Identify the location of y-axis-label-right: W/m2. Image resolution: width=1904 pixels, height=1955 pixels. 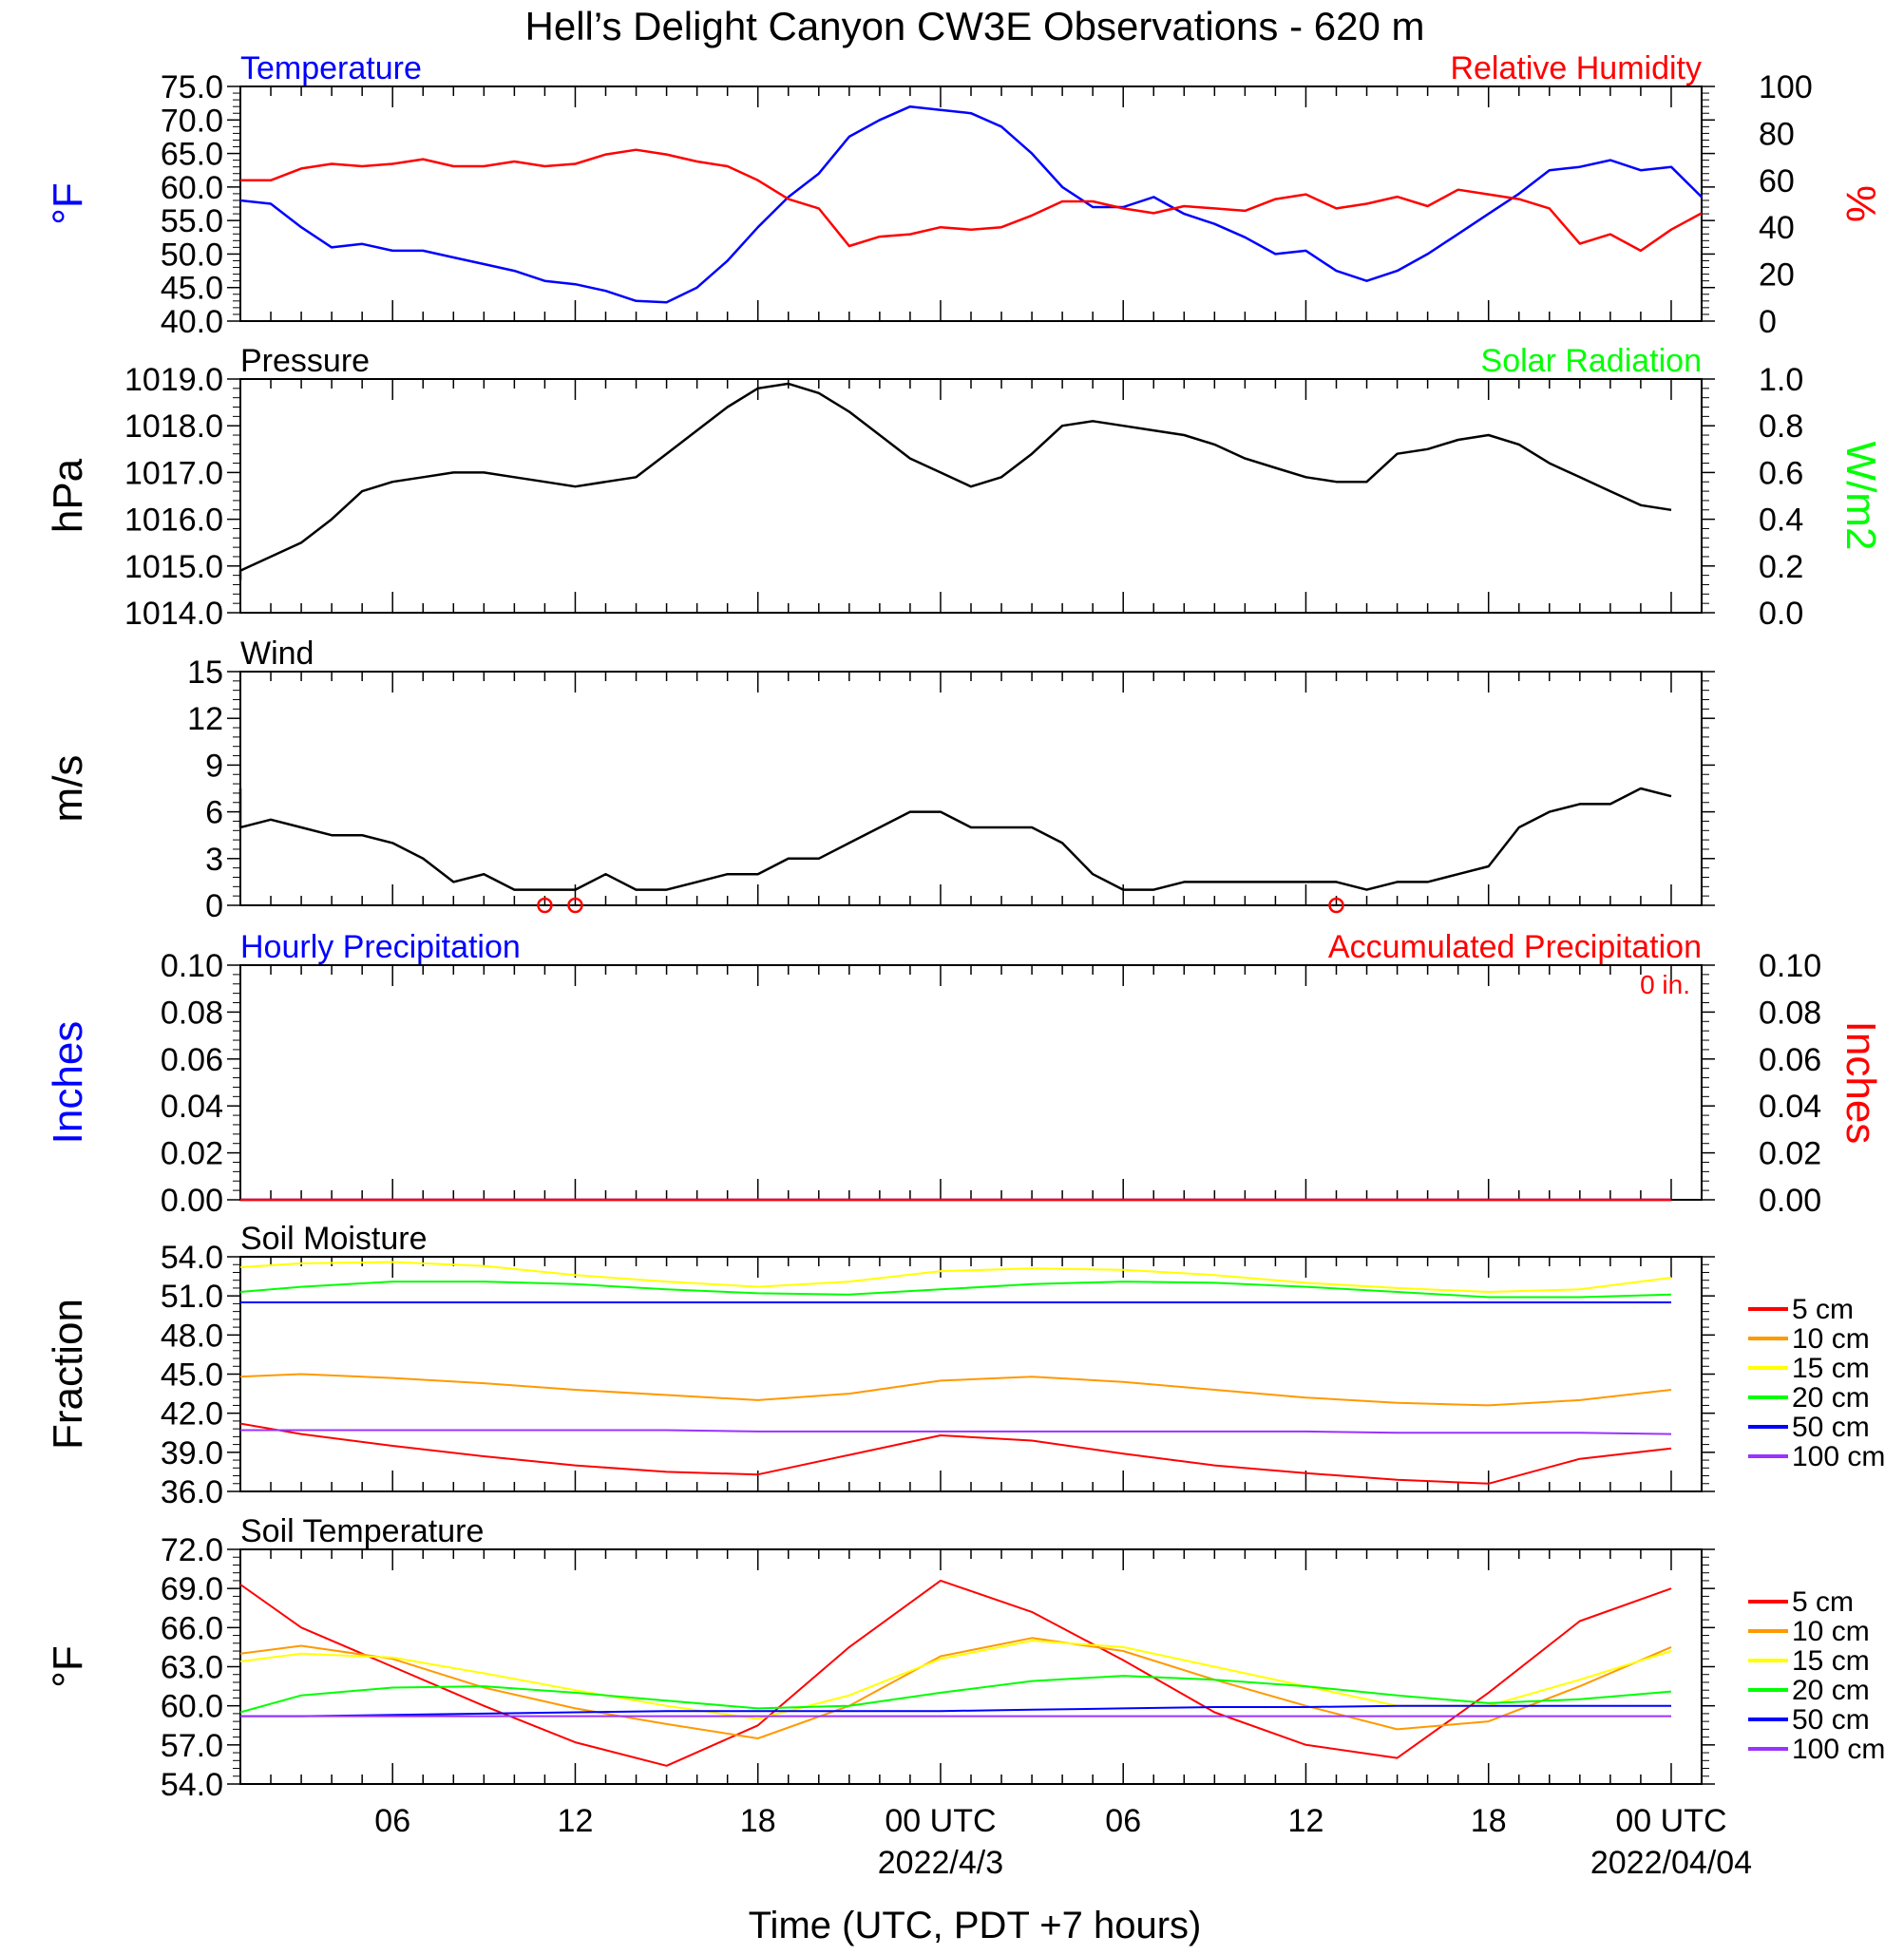
(1860, 496).